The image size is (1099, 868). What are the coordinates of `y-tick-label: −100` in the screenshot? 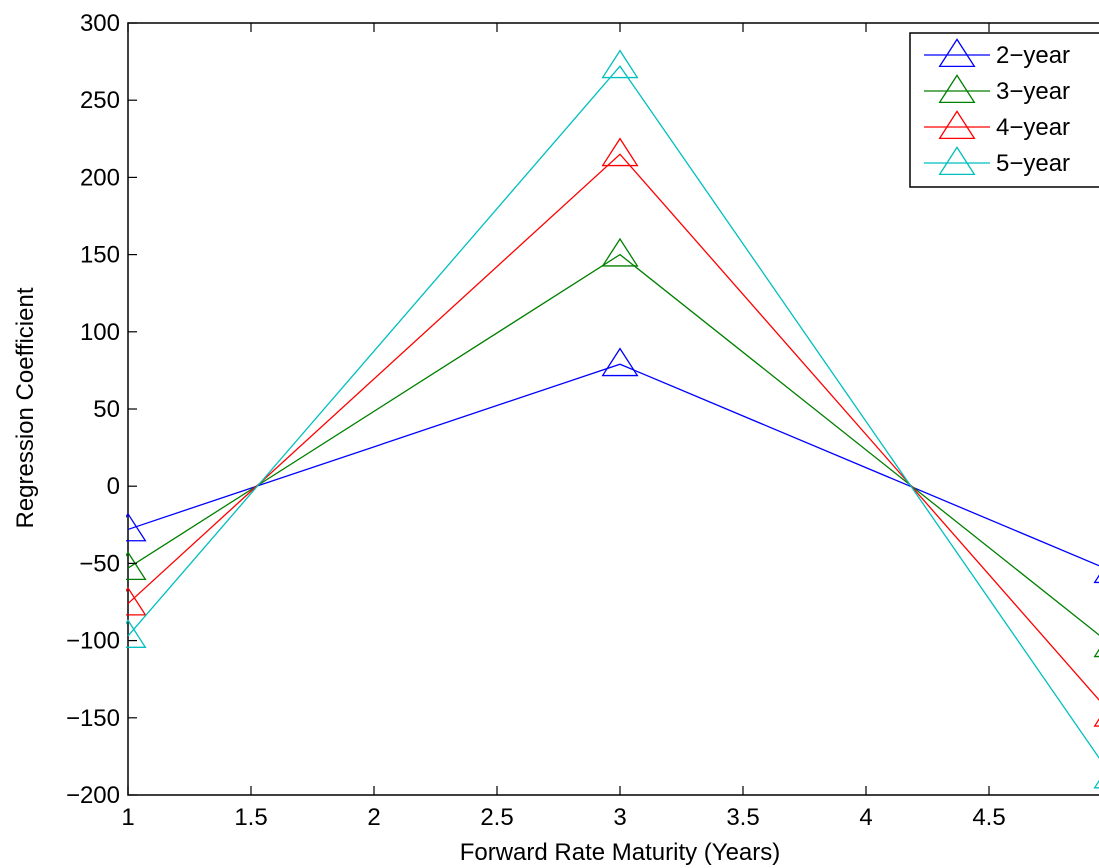 It's located at (93, 641).